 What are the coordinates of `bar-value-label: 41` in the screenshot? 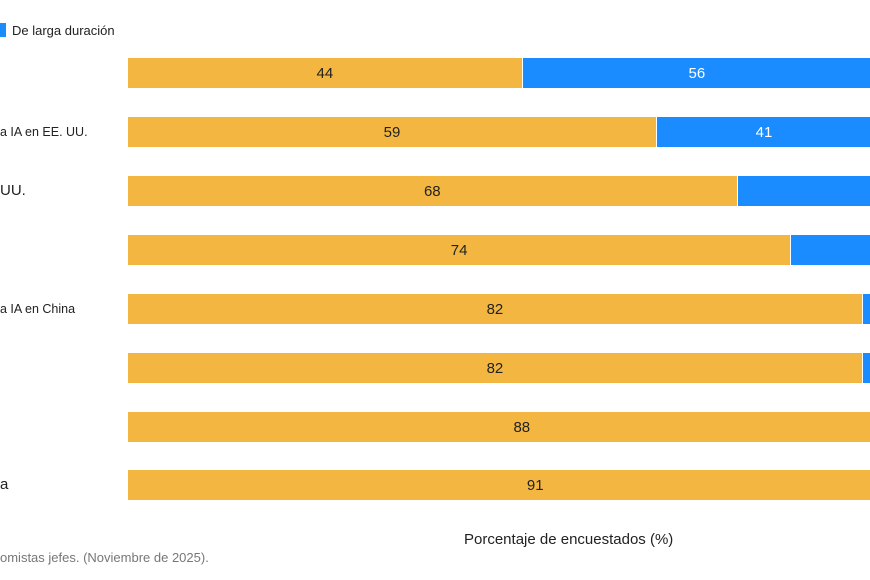 It's located at (764, 132).